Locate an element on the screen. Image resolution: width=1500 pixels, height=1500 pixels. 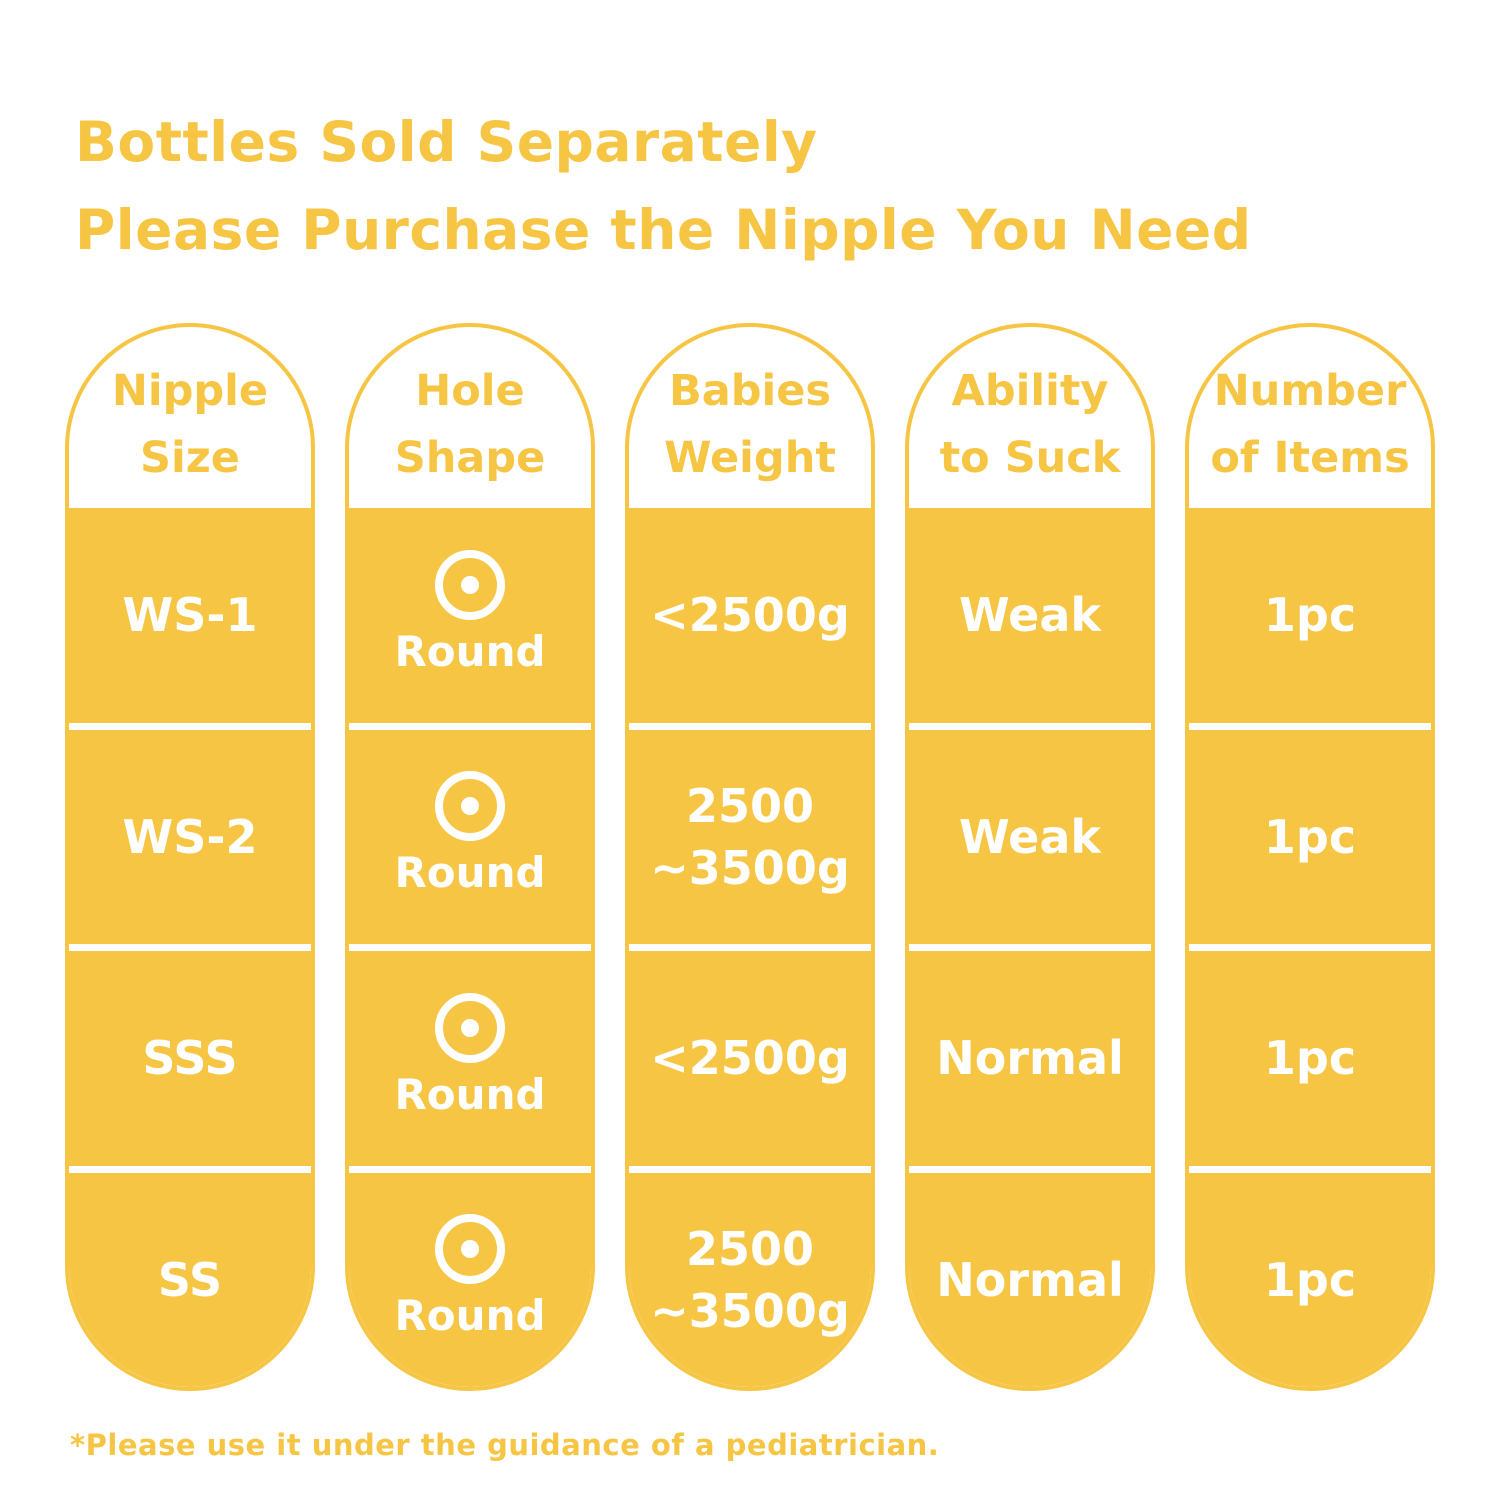
column-ability-to-suck: Ability to Suck Weak Weak Normal Normal is located at coordinates (1030, 857).